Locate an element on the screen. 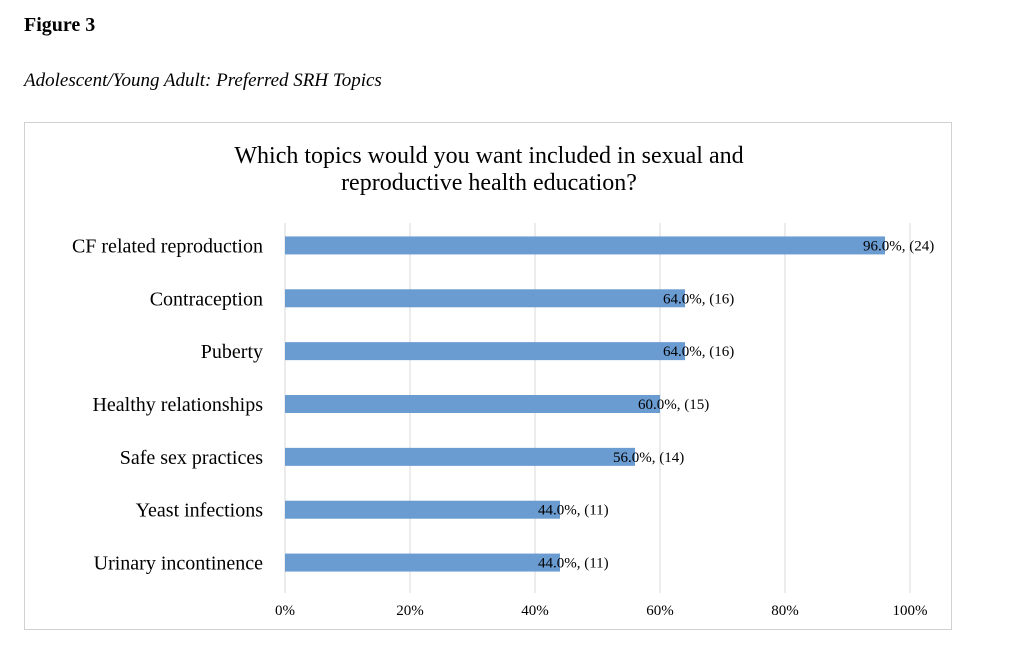  x-tick-label: 80% is located at coordinates (785, 611).